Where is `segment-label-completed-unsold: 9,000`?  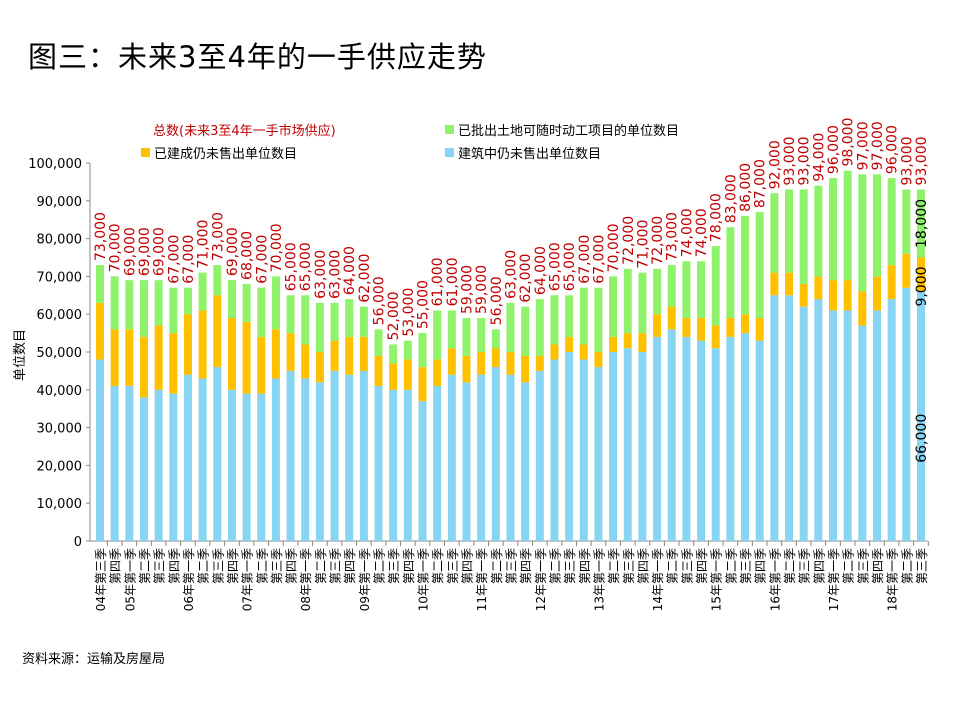 segment-label-completed-unsold: 9,000 is located at coordinates (922, 286).